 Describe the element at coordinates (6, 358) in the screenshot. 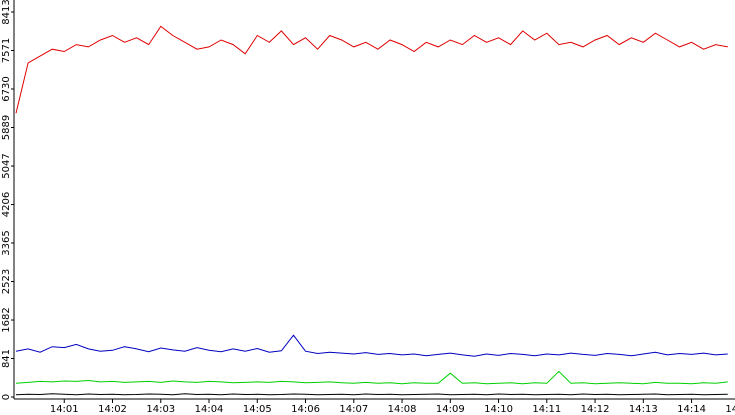

I see `y-tick-label: 841` at that location.